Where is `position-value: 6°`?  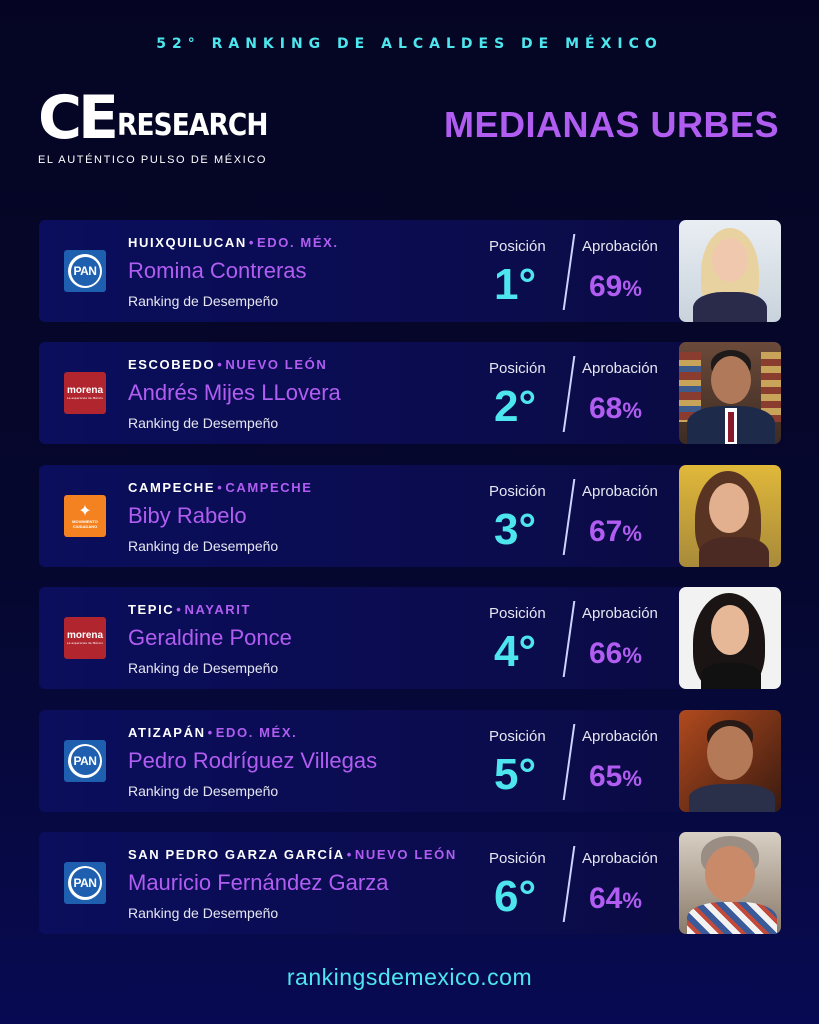 position-value: 6° is located at coordinates (515, 896).